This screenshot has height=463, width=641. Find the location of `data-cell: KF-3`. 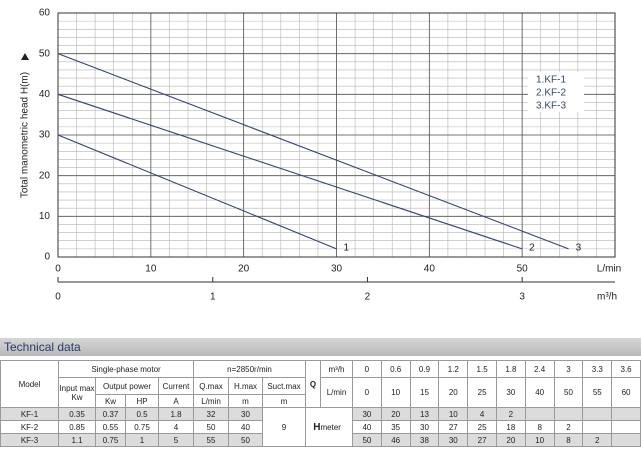

data-cell: KF-3 is located at coordinates (29, 440).